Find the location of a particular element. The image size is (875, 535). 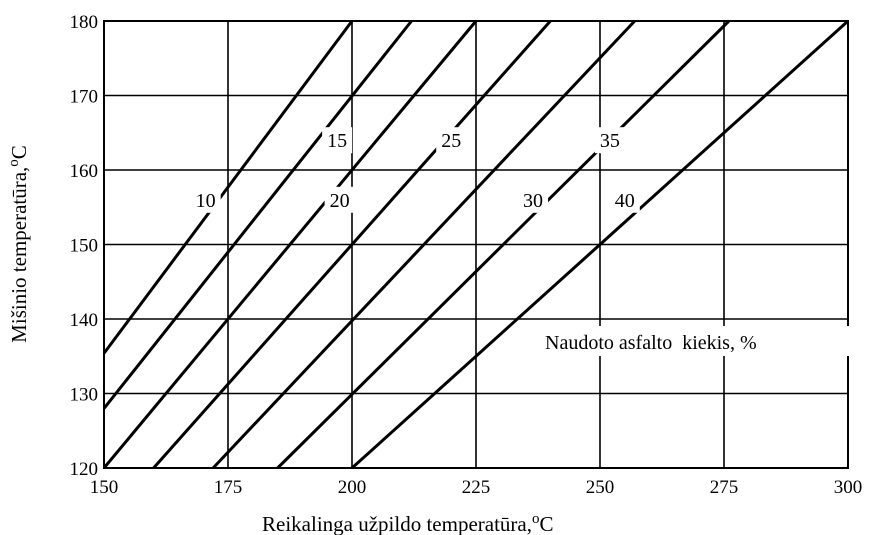

x-tick-label: 225 is located at coordinates (476, 487).